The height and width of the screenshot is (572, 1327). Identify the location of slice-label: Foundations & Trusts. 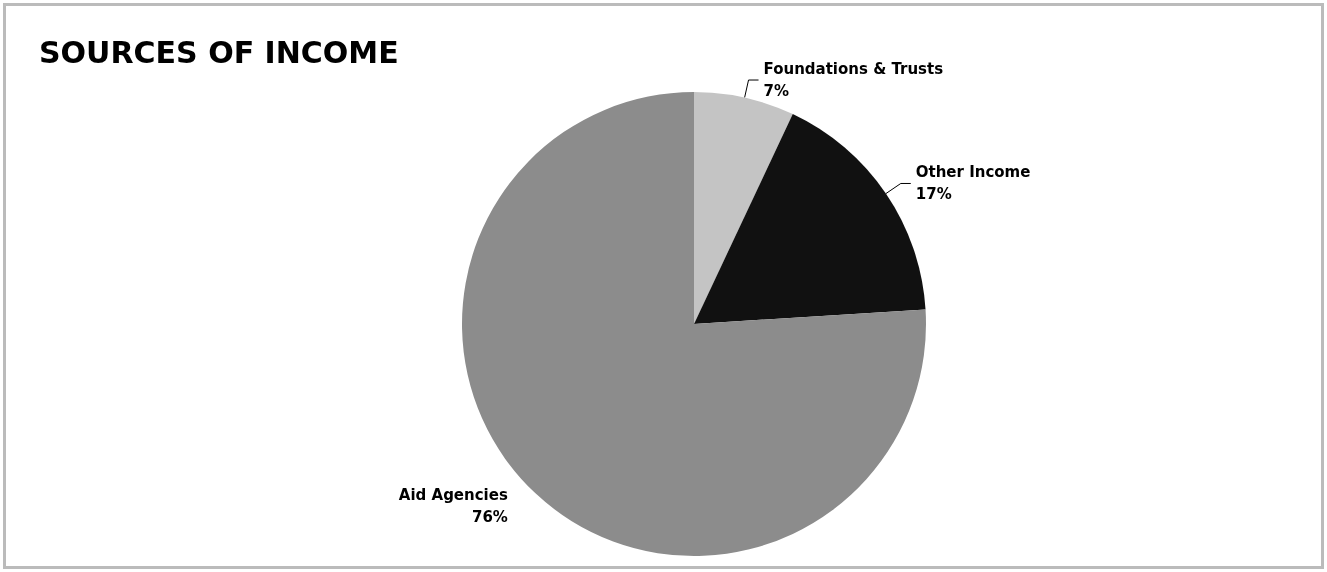
(853, 69).